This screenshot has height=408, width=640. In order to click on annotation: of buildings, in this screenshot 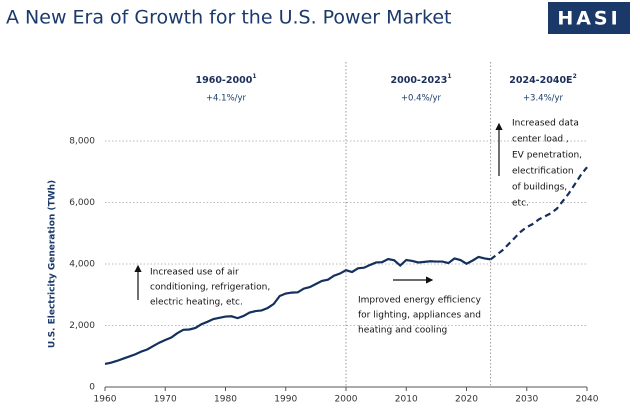, I will do `click(539, 188)`.